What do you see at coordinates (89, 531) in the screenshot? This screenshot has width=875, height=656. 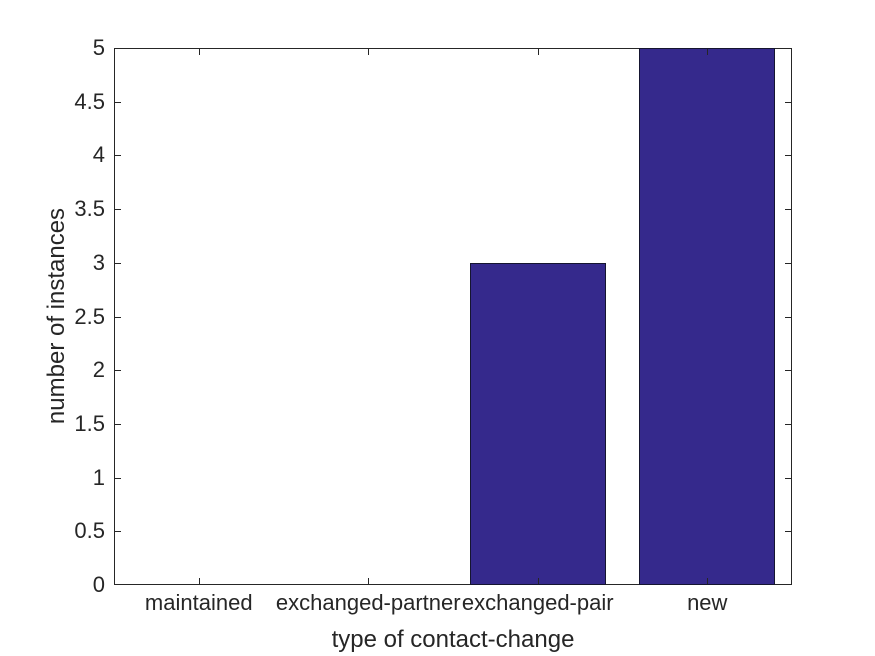 I see `y-tick-label: 0.5` at bounding box center [89, 531].